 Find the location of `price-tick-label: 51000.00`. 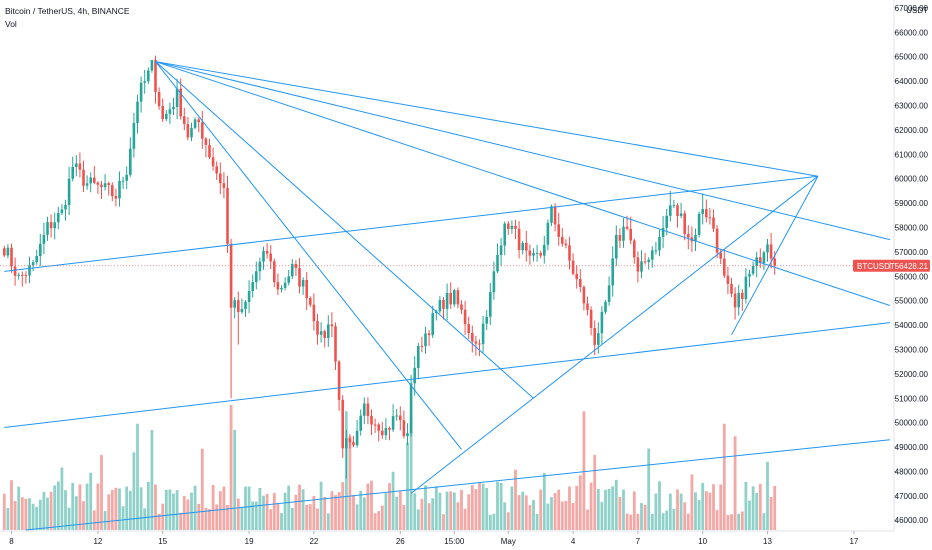

price-tick-label: 51000.00 is located at coordinates (912, 398).